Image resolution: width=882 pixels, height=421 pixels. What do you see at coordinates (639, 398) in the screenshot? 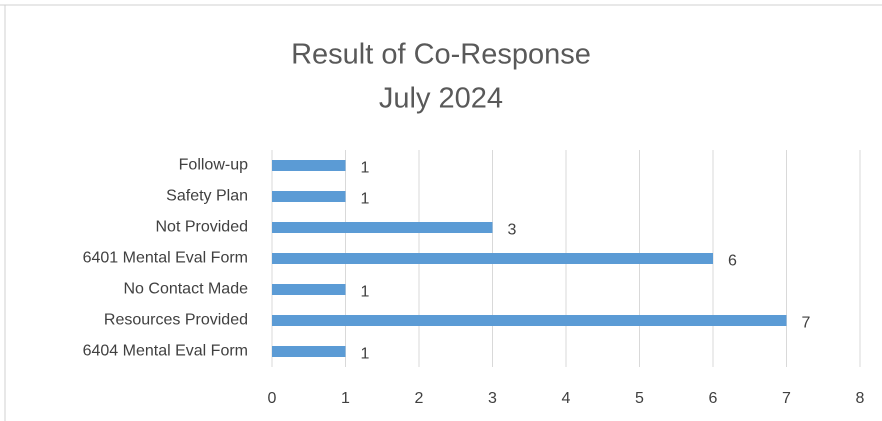
I see `x-tick-label: 5` at bounding box center [639, 398].